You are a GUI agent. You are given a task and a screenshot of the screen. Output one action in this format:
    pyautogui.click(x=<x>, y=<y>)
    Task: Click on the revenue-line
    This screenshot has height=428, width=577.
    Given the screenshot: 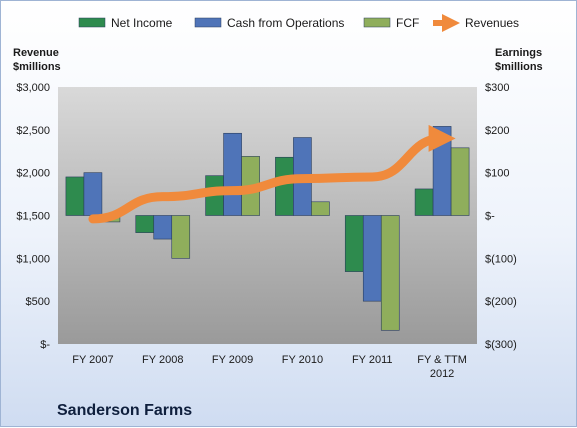 What is the action you would take?
    pyautogui.click(x=272, y=174)
    